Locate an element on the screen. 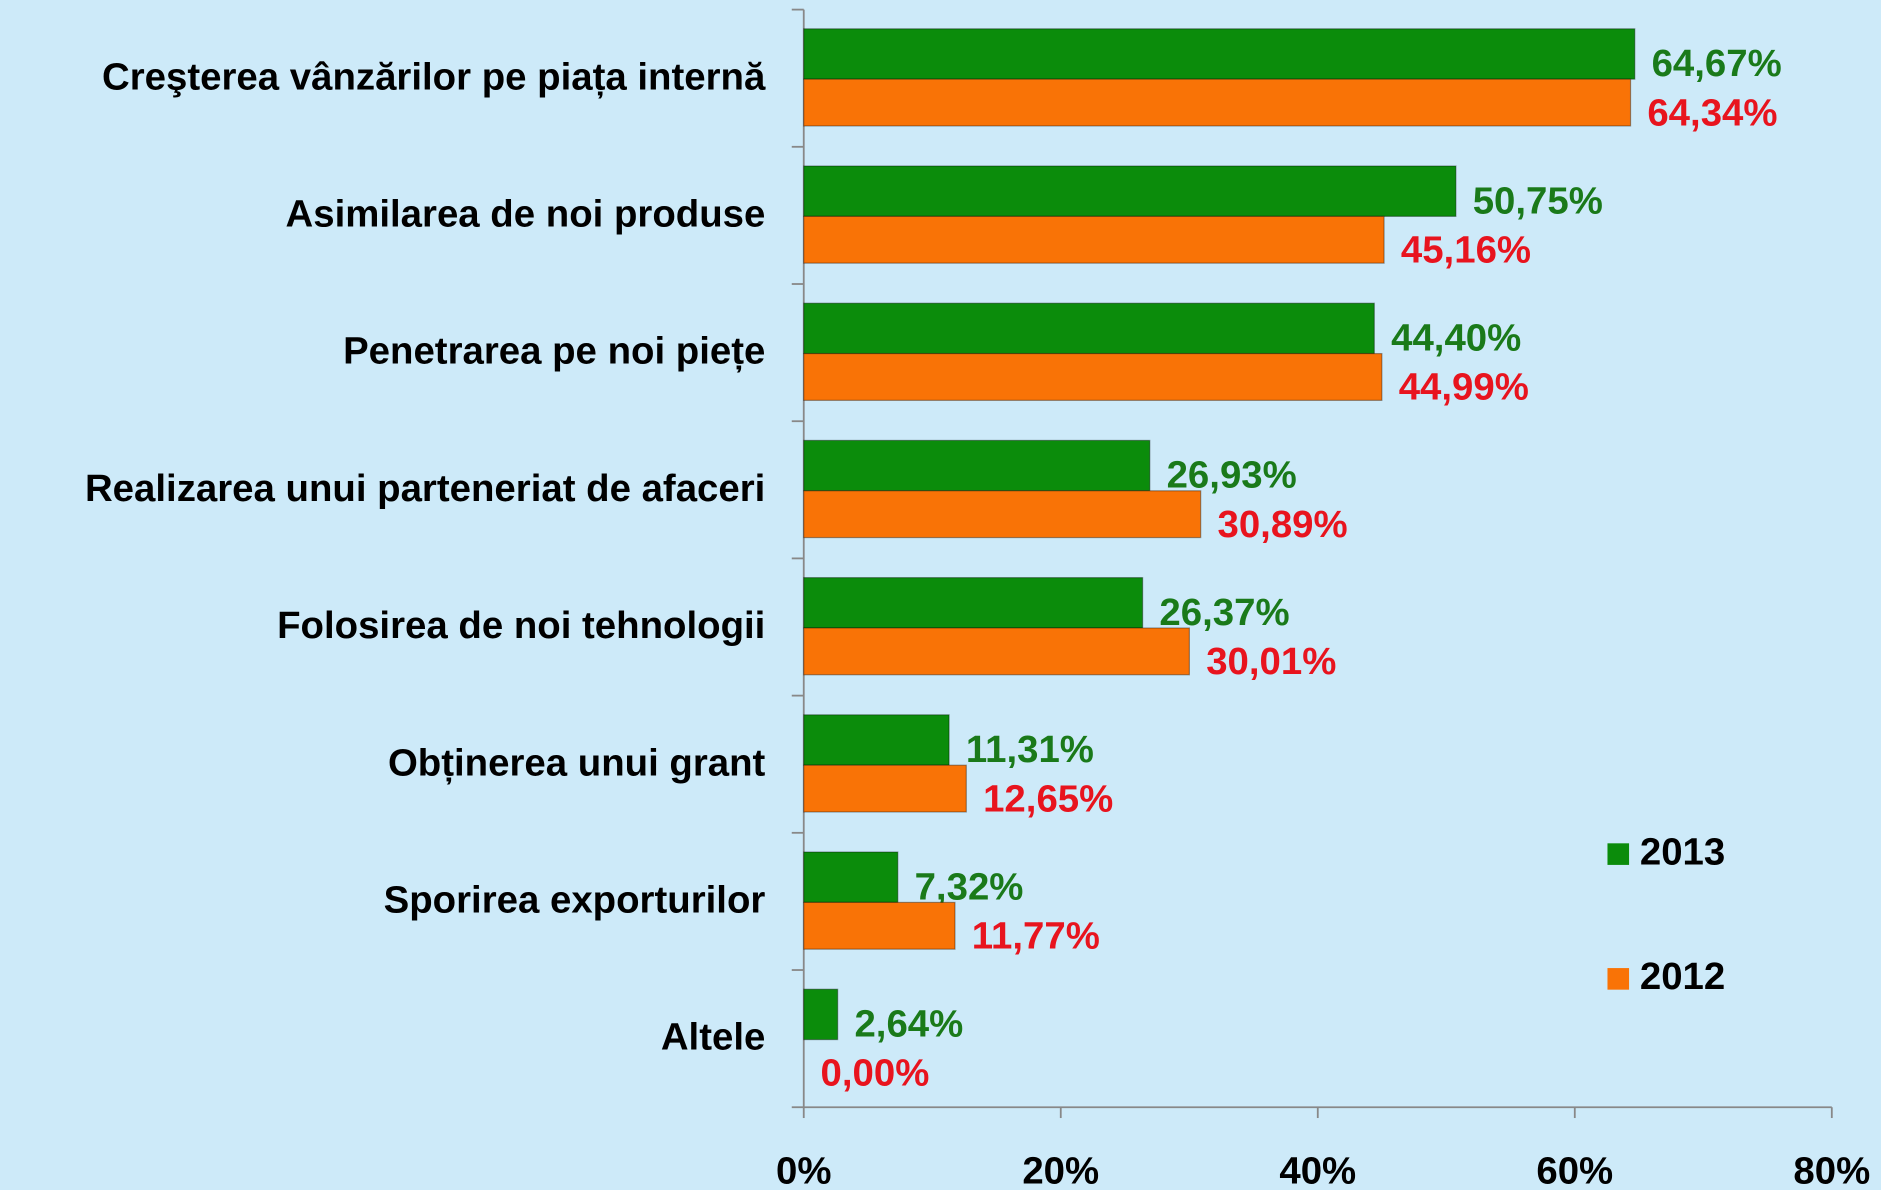  category-label: Realizarea unui parteneriat de afaceri is located at coordinates (425, 488).